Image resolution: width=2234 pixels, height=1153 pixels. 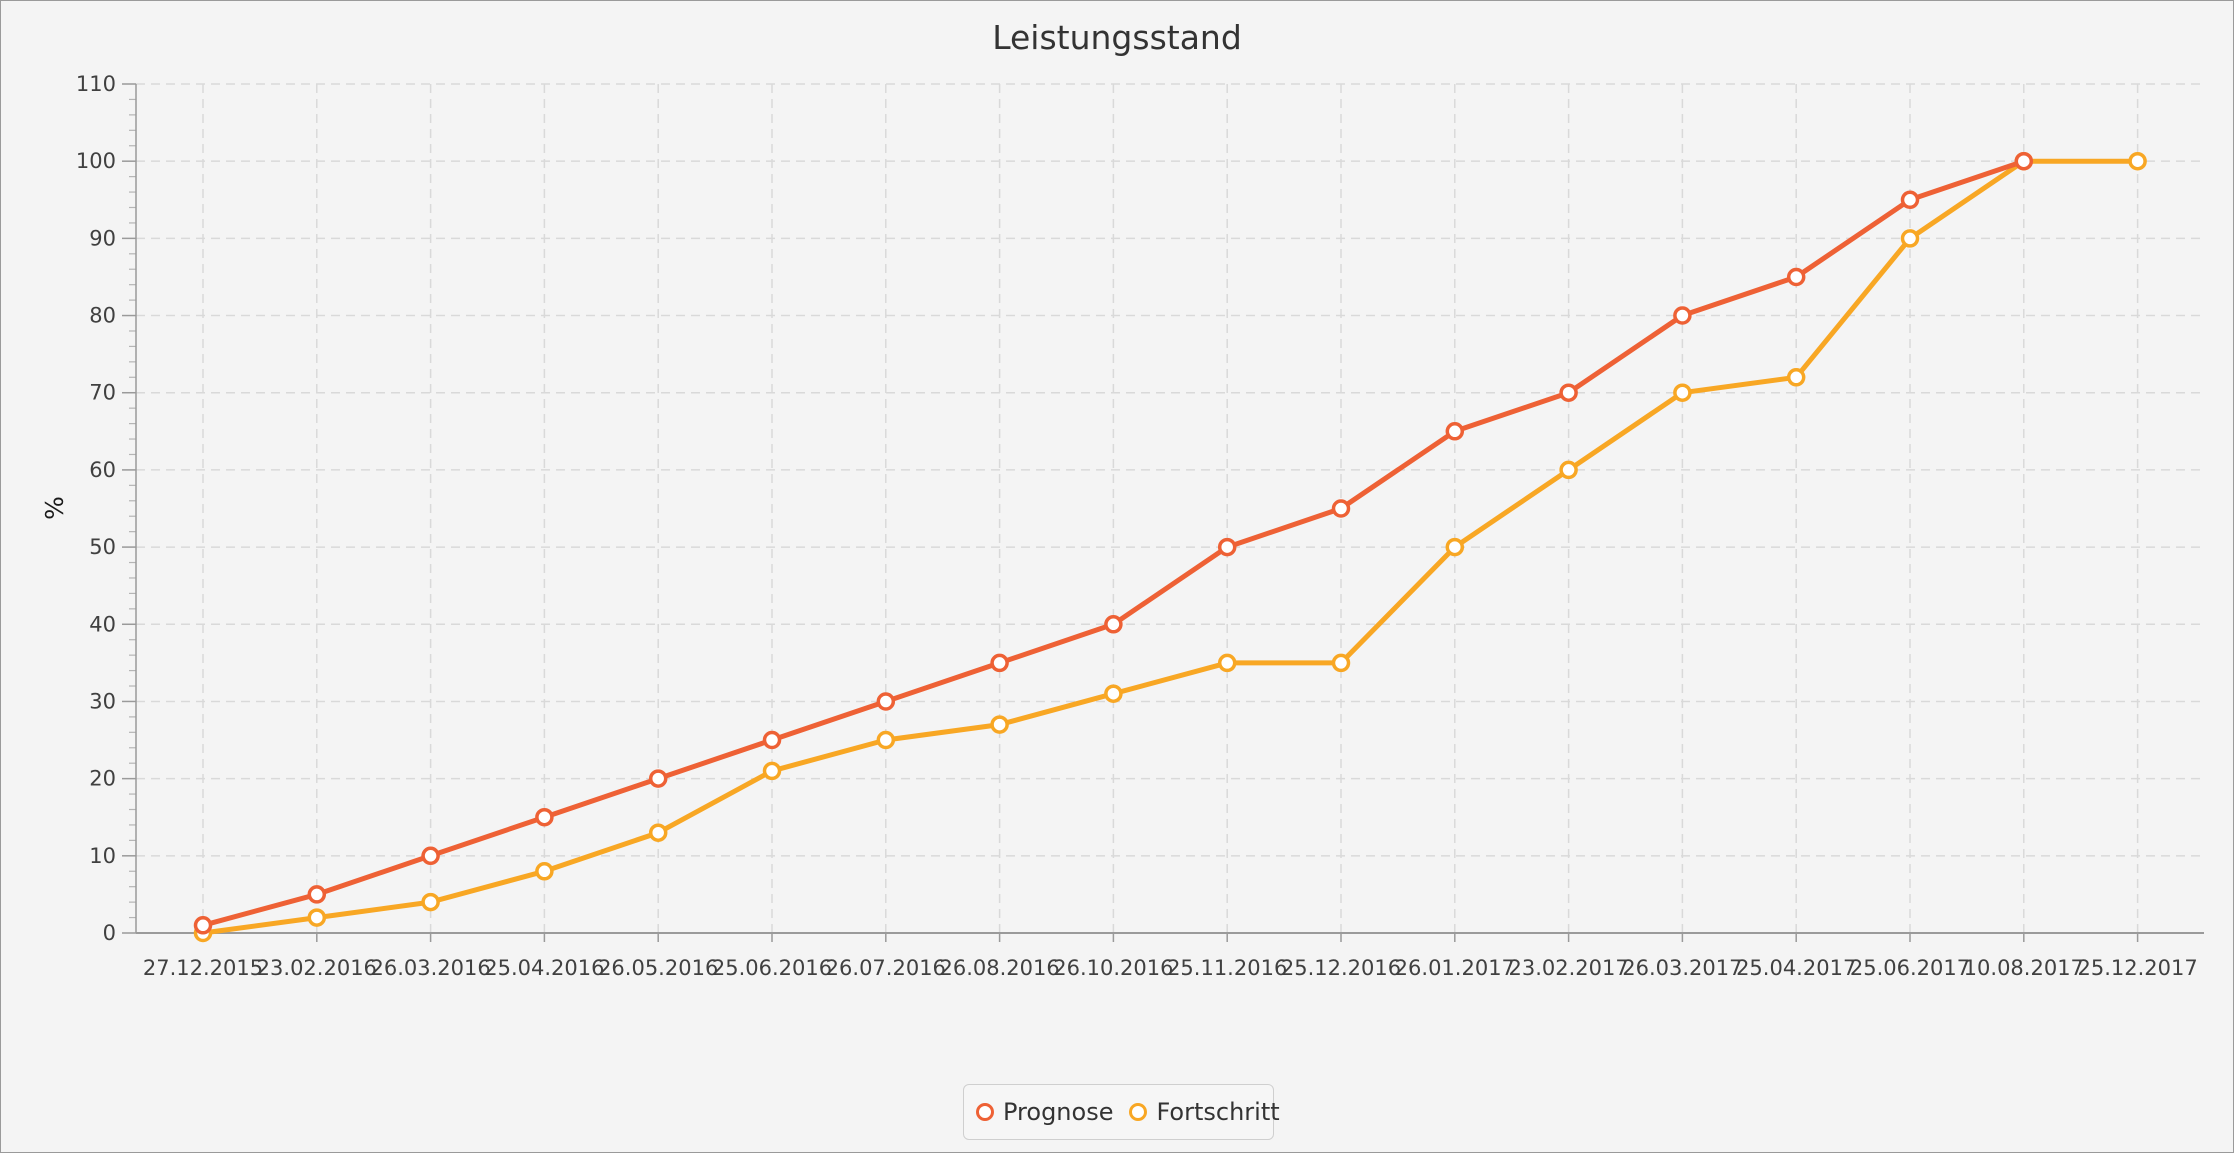 I want to click on y-axis-title: %, so click(x=54, y=508).